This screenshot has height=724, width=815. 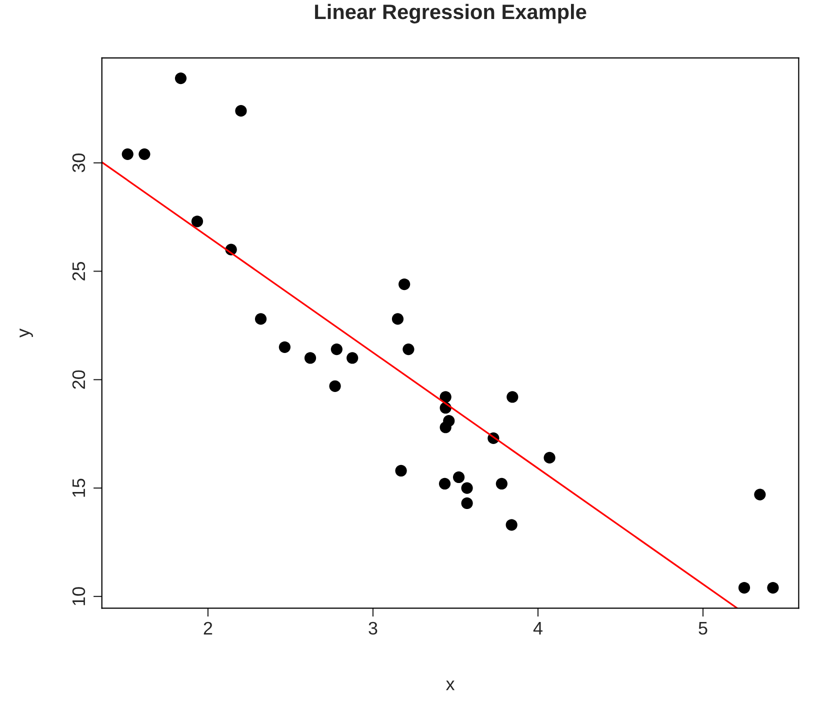 What do you see at coordinates (79, 163) in the screenshot?
I see `y-tick-label: 30` at bounding box center [79, 163].